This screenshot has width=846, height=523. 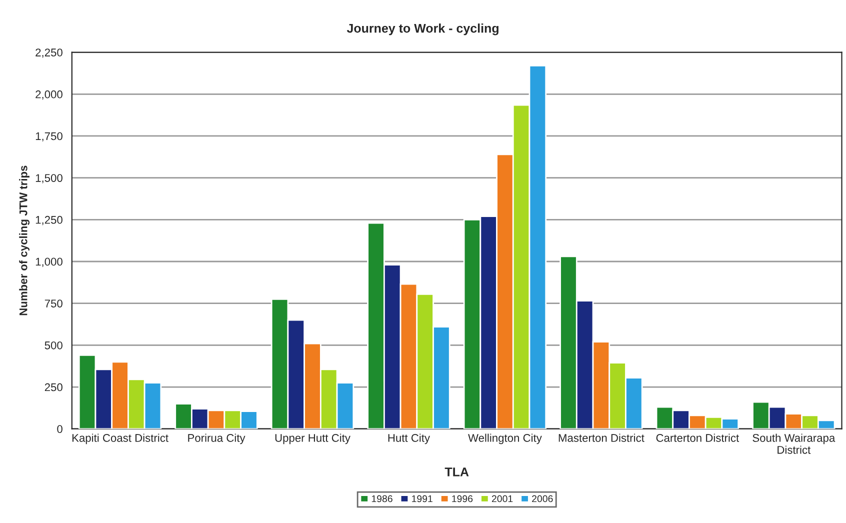 What do you see at coordinates (49, 95) in the screenshot?
I see `y-tick-label: 2,000` at bounding box center [49, 95].